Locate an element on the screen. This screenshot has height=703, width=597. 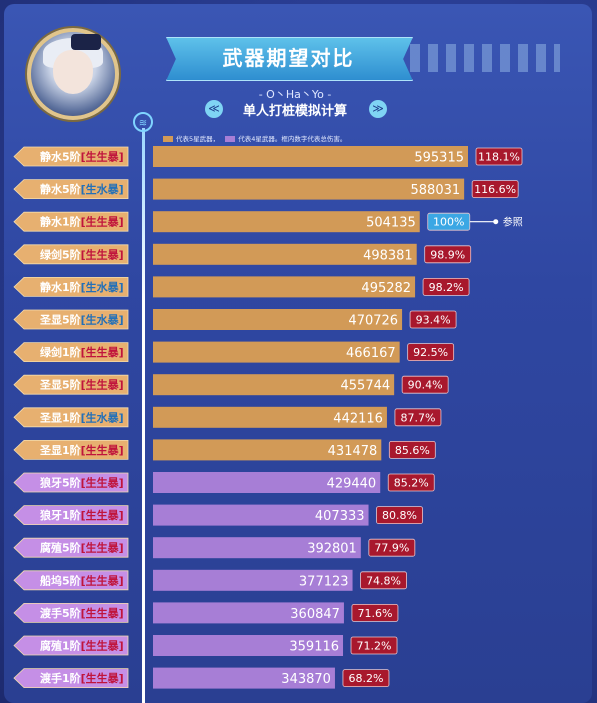
percent-label: 71.2% is located at coordinates (374, 646).